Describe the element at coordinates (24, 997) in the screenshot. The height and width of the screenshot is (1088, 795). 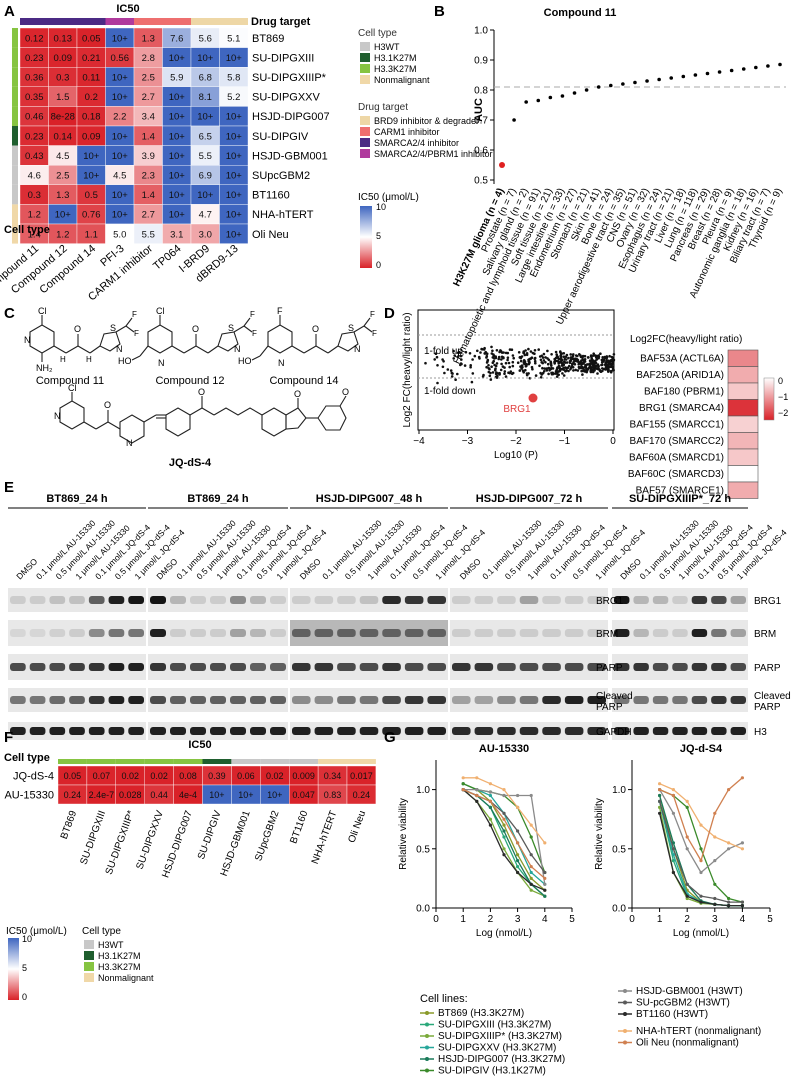
I see `f-scale-tick: 0` at that location.